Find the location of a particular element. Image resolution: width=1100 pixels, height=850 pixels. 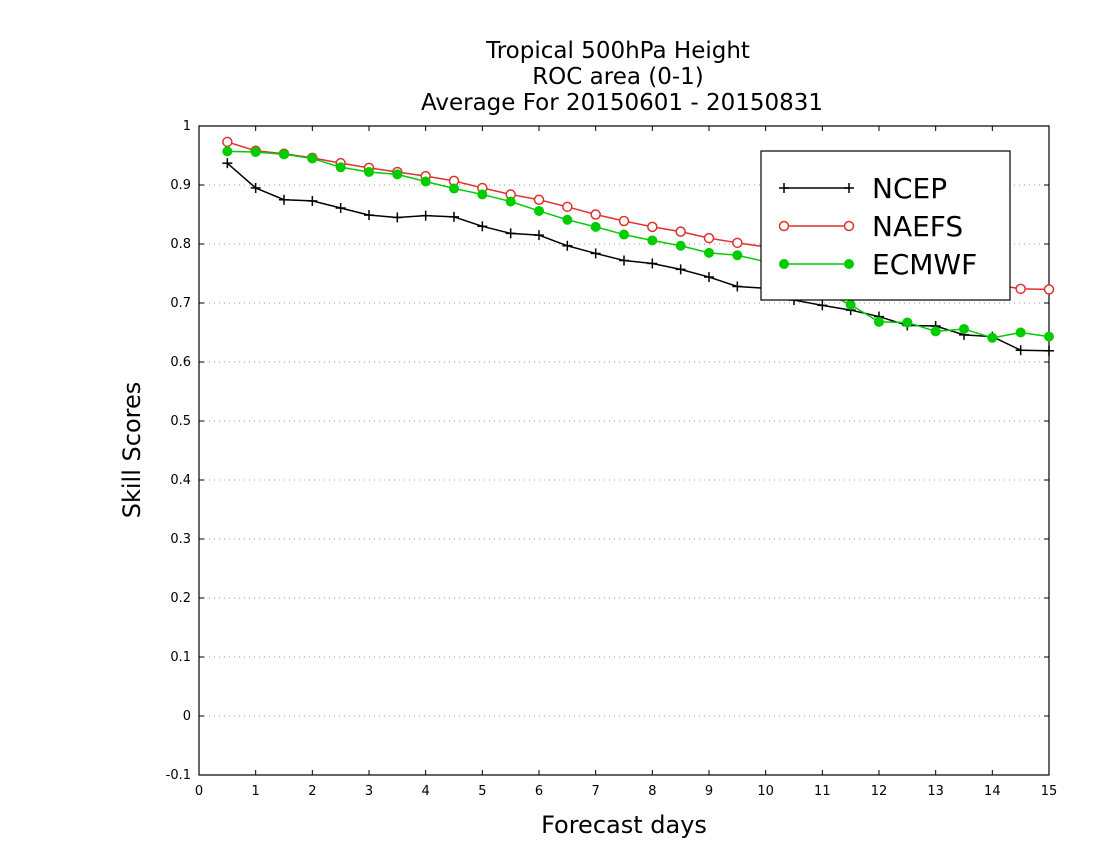

x-tick-label: 1 is located at coordinates (256, 791).